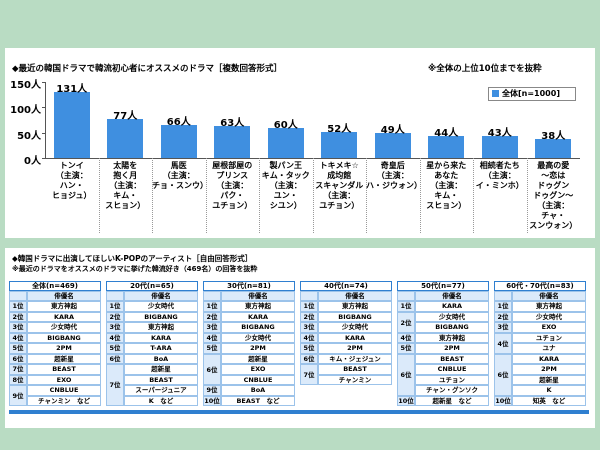 This screenshot has height=450, width=600. I want to click on table-header: 60代・70代(n=83), so click(540, 286).